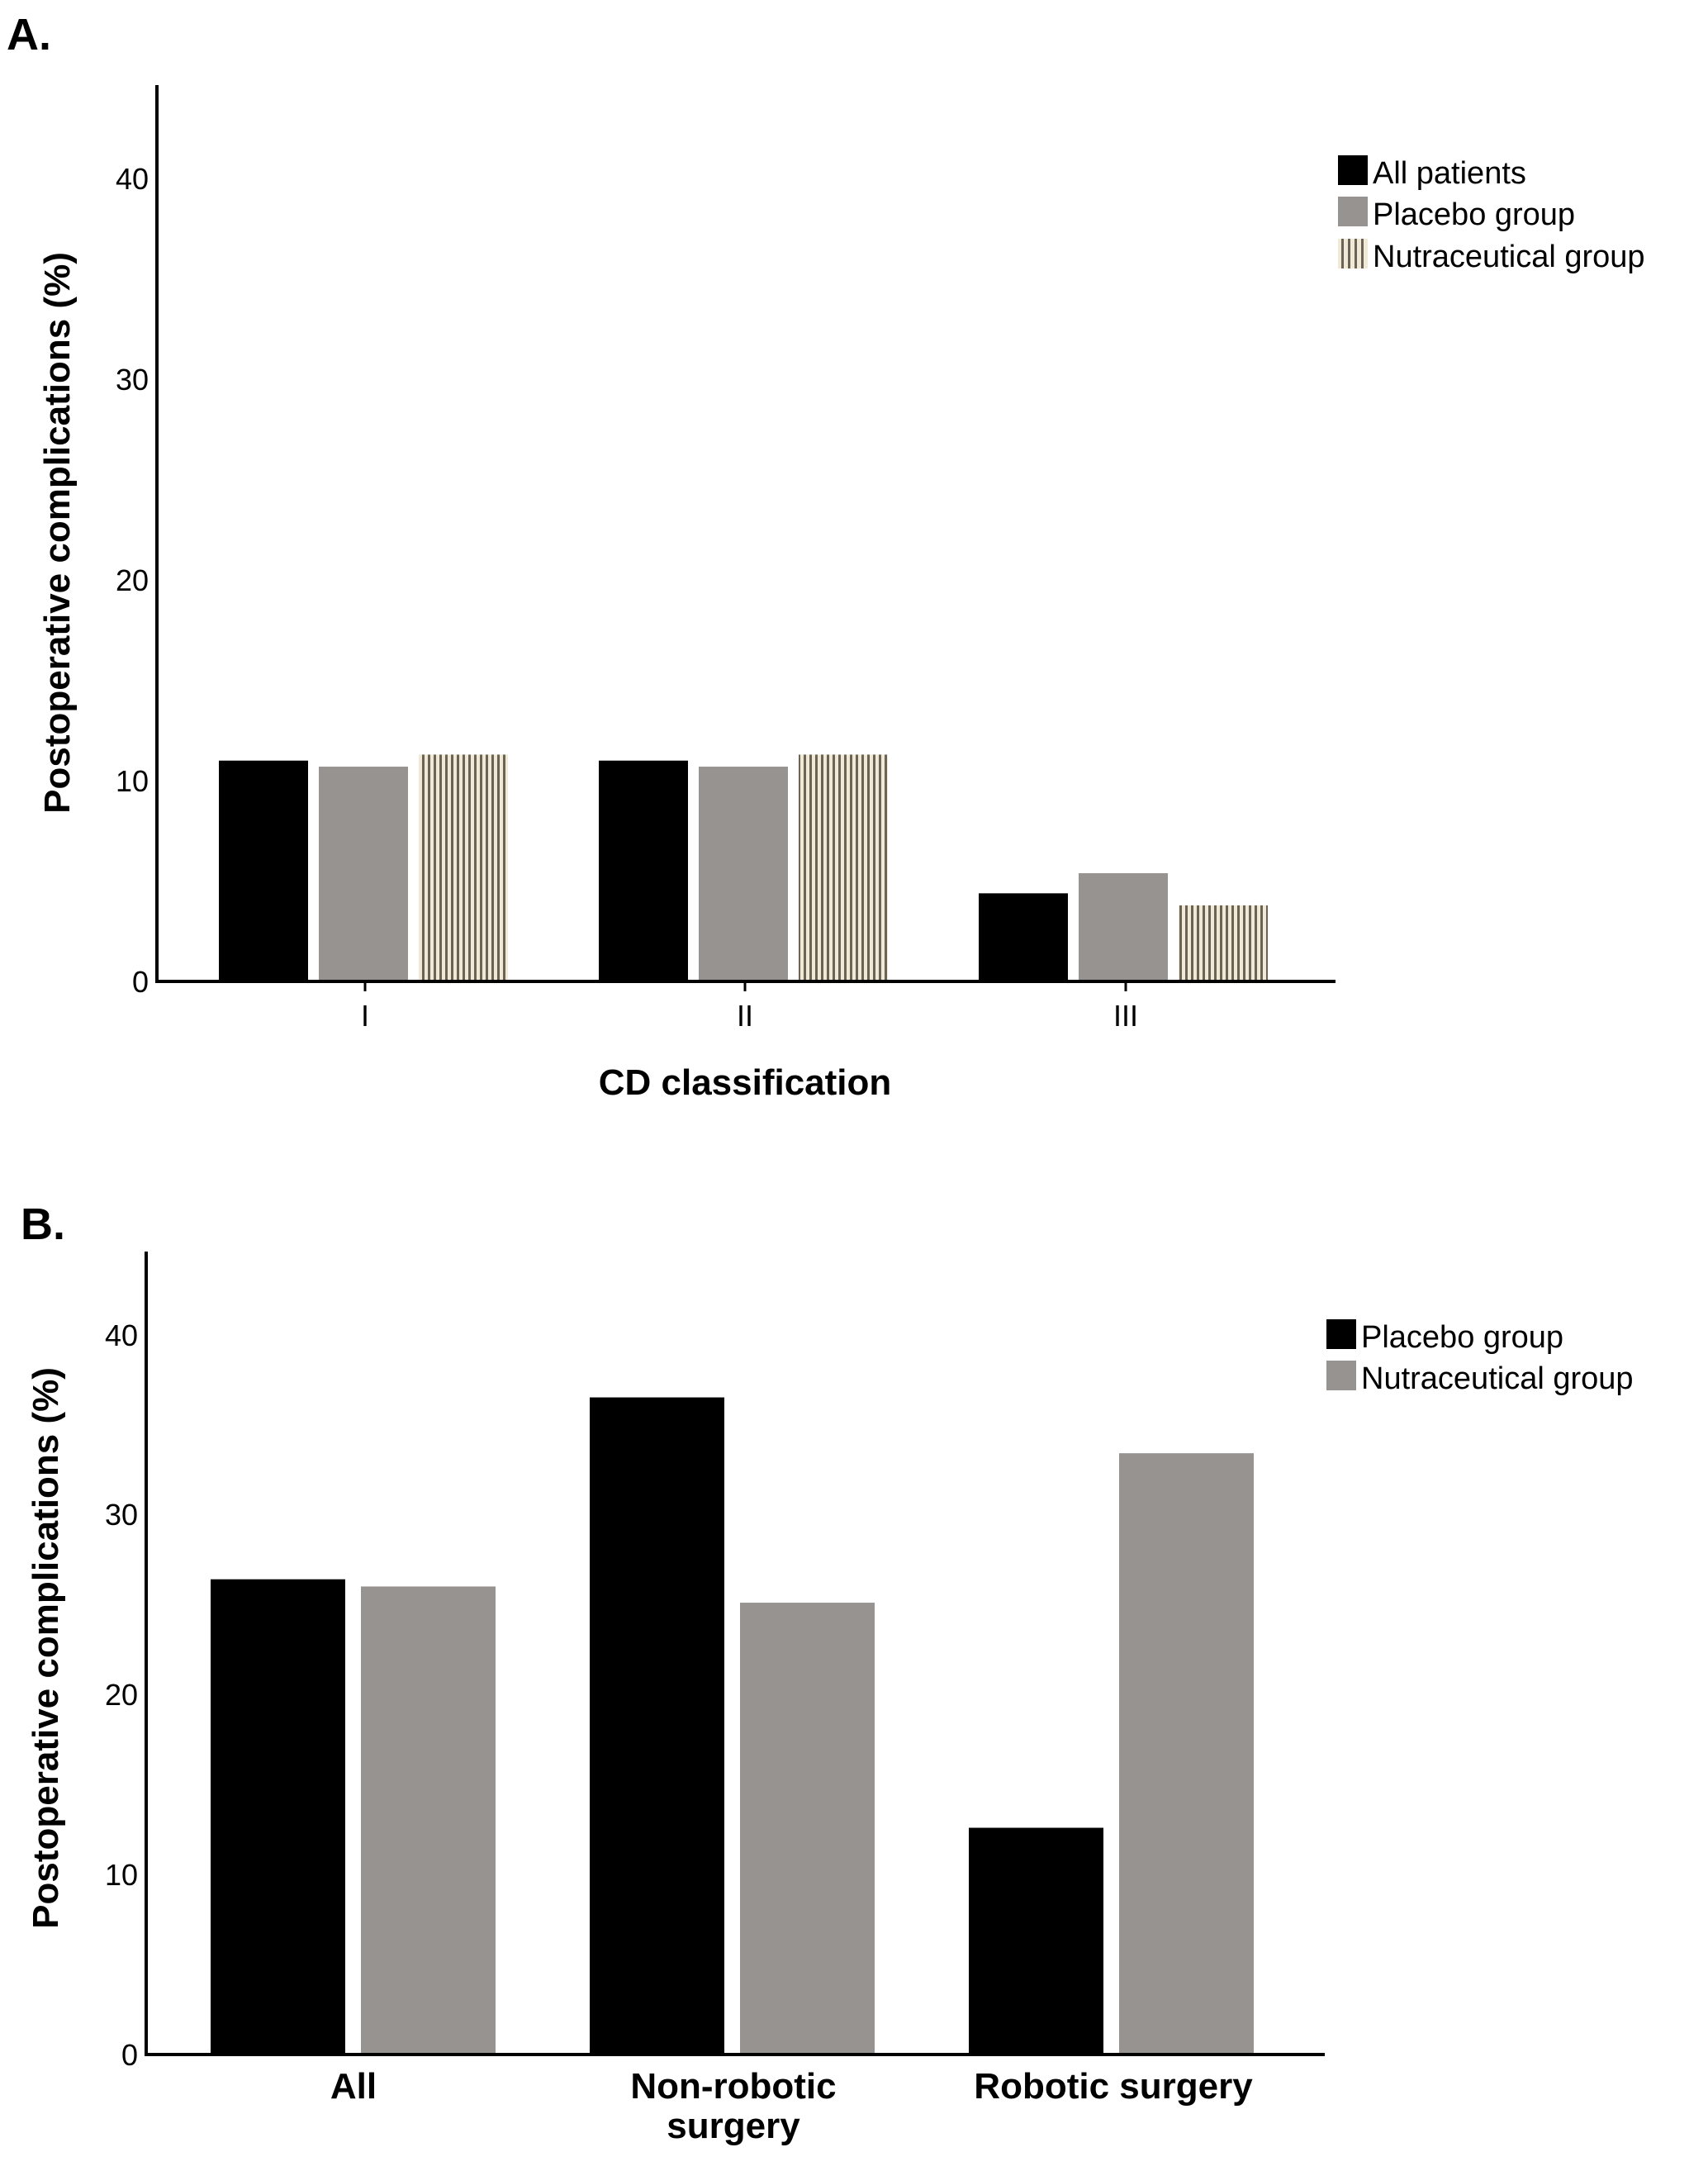 This screenshot has height=2171, width=1708. Describe the element at coordinates (745, 1082) in the screenshot. I see `panel-a-x-axis-title: CD classification` at that location.